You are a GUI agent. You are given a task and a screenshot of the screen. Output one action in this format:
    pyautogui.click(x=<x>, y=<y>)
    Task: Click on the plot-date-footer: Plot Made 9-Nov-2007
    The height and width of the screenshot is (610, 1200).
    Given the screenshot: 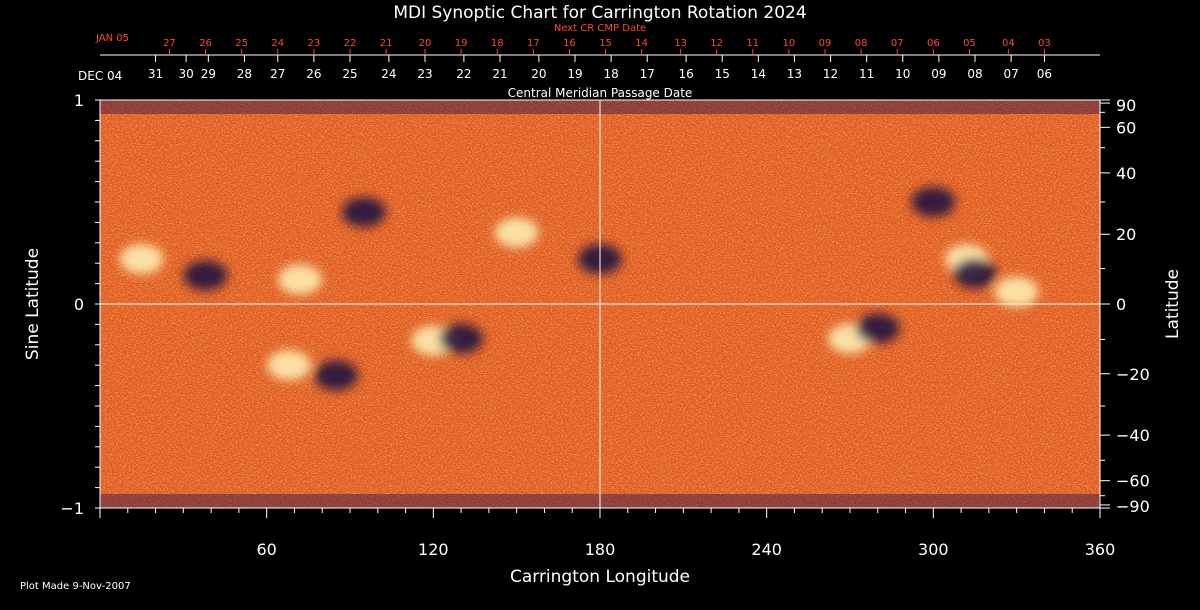 What is the action you would take?
    pyautogui.click(x=75, y=586)
    